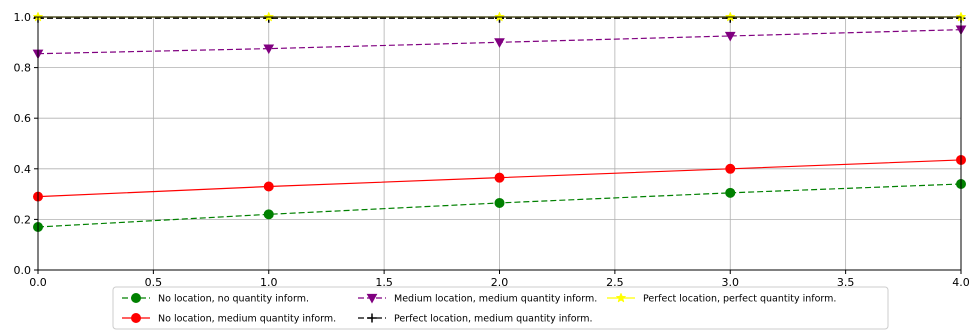 The width and height of the screenshot is (971, 331). Describe the element at coordinates (23, 270) in the screenshot. I see `y-tick-label: 0.0` at that location.